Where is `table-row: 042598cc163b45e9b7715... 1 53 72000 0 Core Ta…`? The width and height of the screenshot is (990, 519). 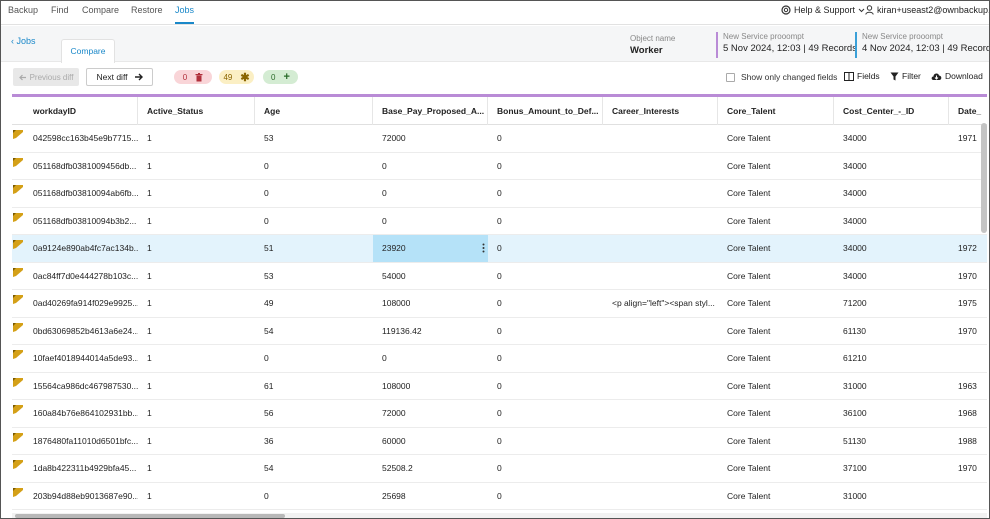
table-row: 042598cc163b45e9b7715... 1 53 72000 0 Core Ta… is located at coordinates (499, 139).